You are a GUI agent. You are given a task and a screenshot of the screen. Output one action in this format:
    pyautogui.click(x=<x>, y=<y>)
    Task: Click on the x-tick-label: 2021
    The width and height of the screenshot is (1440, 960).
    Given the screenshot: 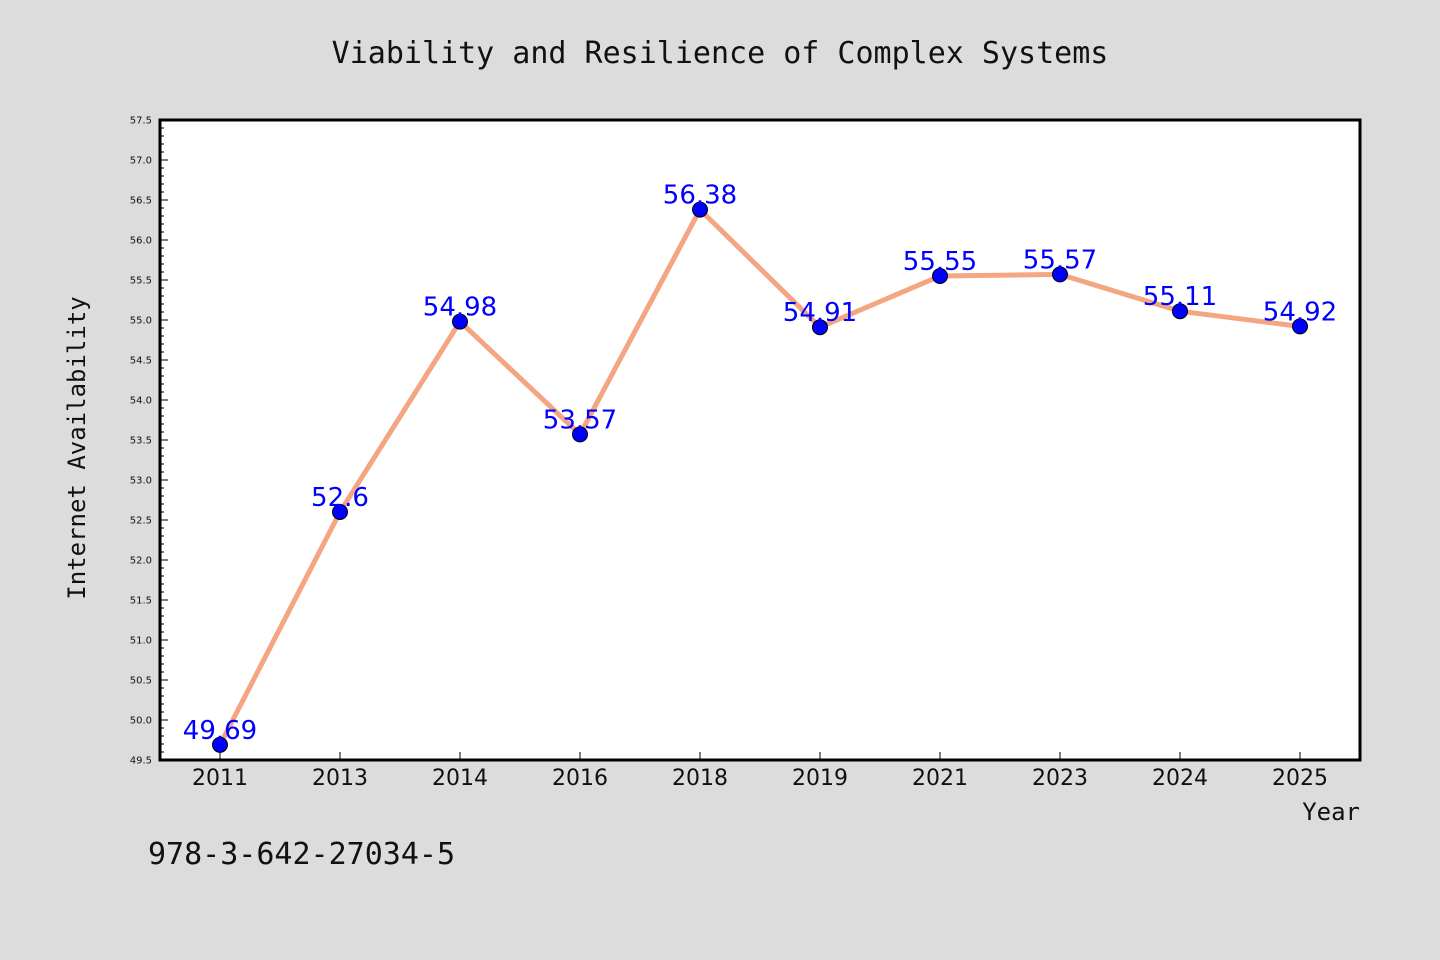 What is the action you would take?
    pyautogui.click(x=940, y=778)
    